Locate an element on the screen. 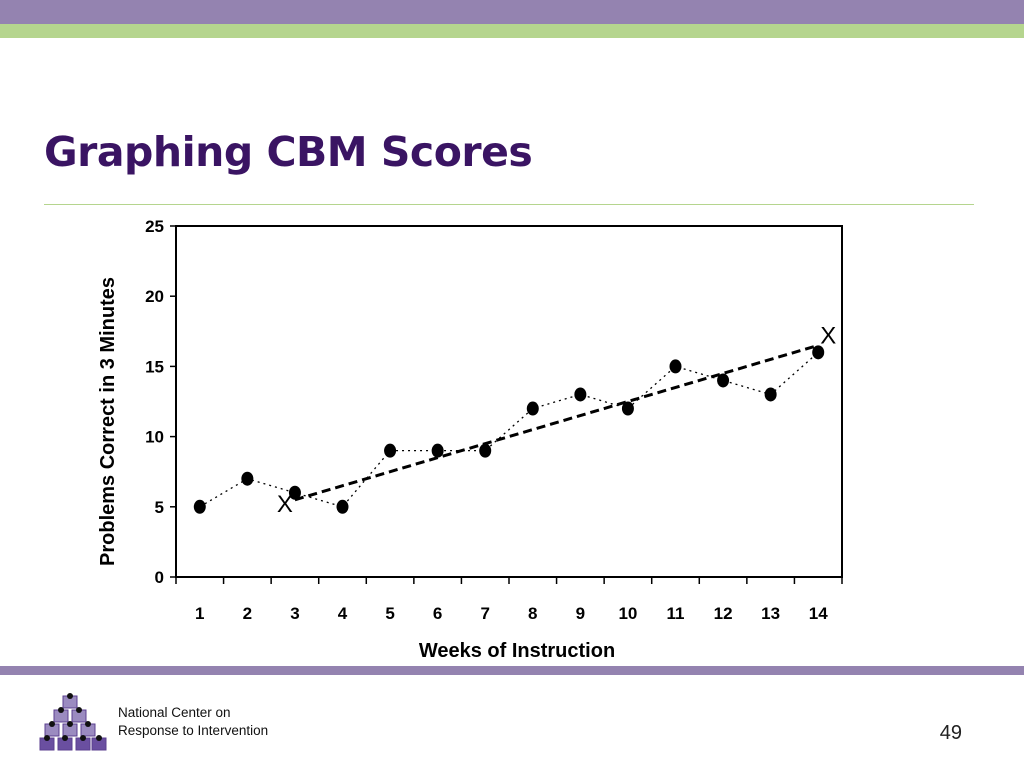  x-tick-label: 9 is located at coordinates (580, 613).